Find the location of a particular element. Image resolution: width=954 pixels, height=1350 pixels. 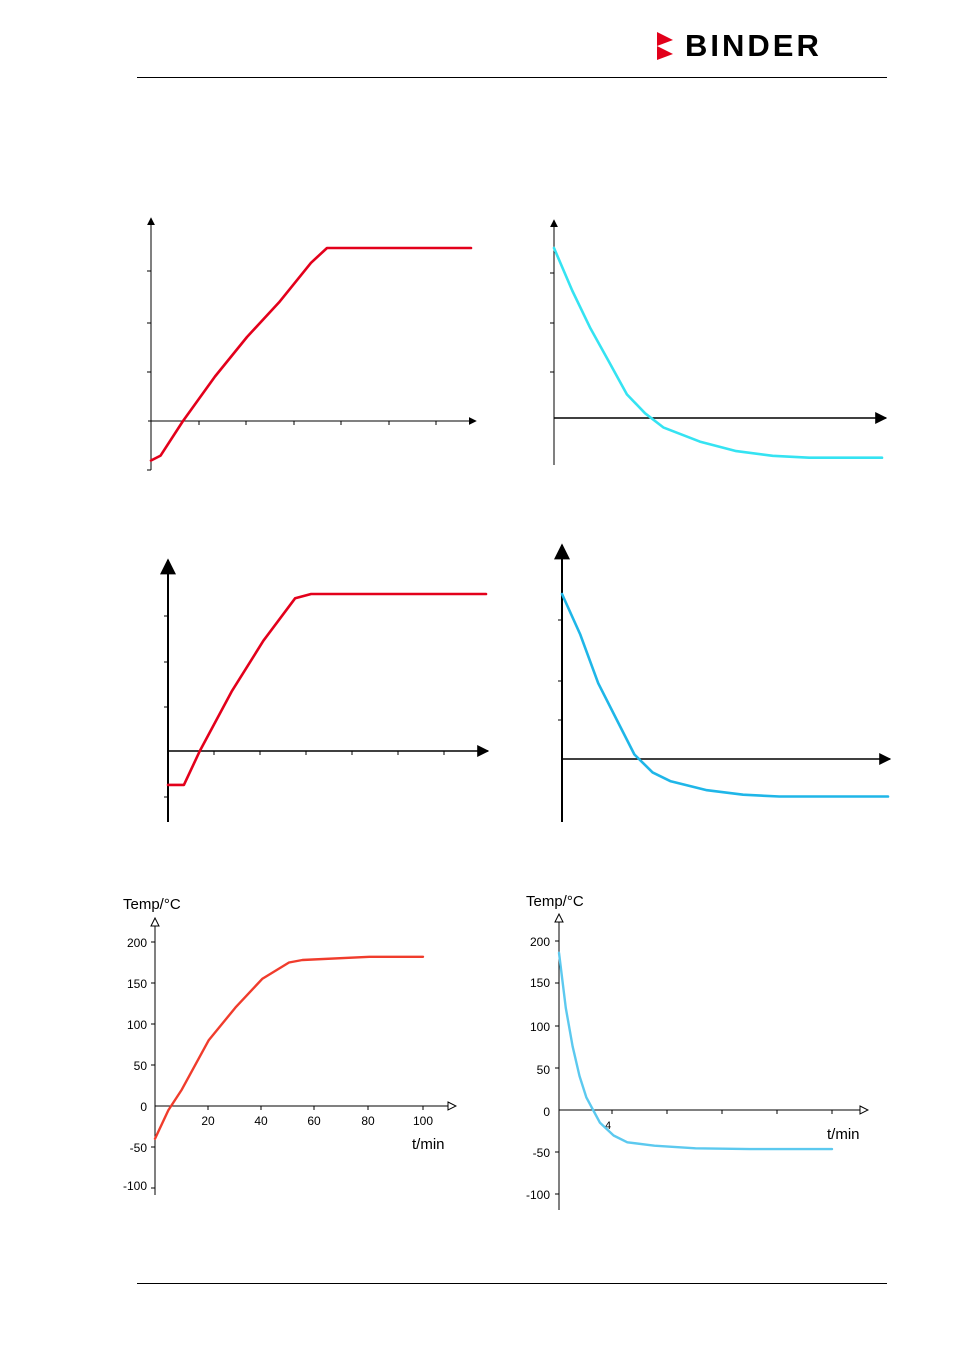

chart-5-y-tick-label: -50 is located at coordinates (139, 1148).